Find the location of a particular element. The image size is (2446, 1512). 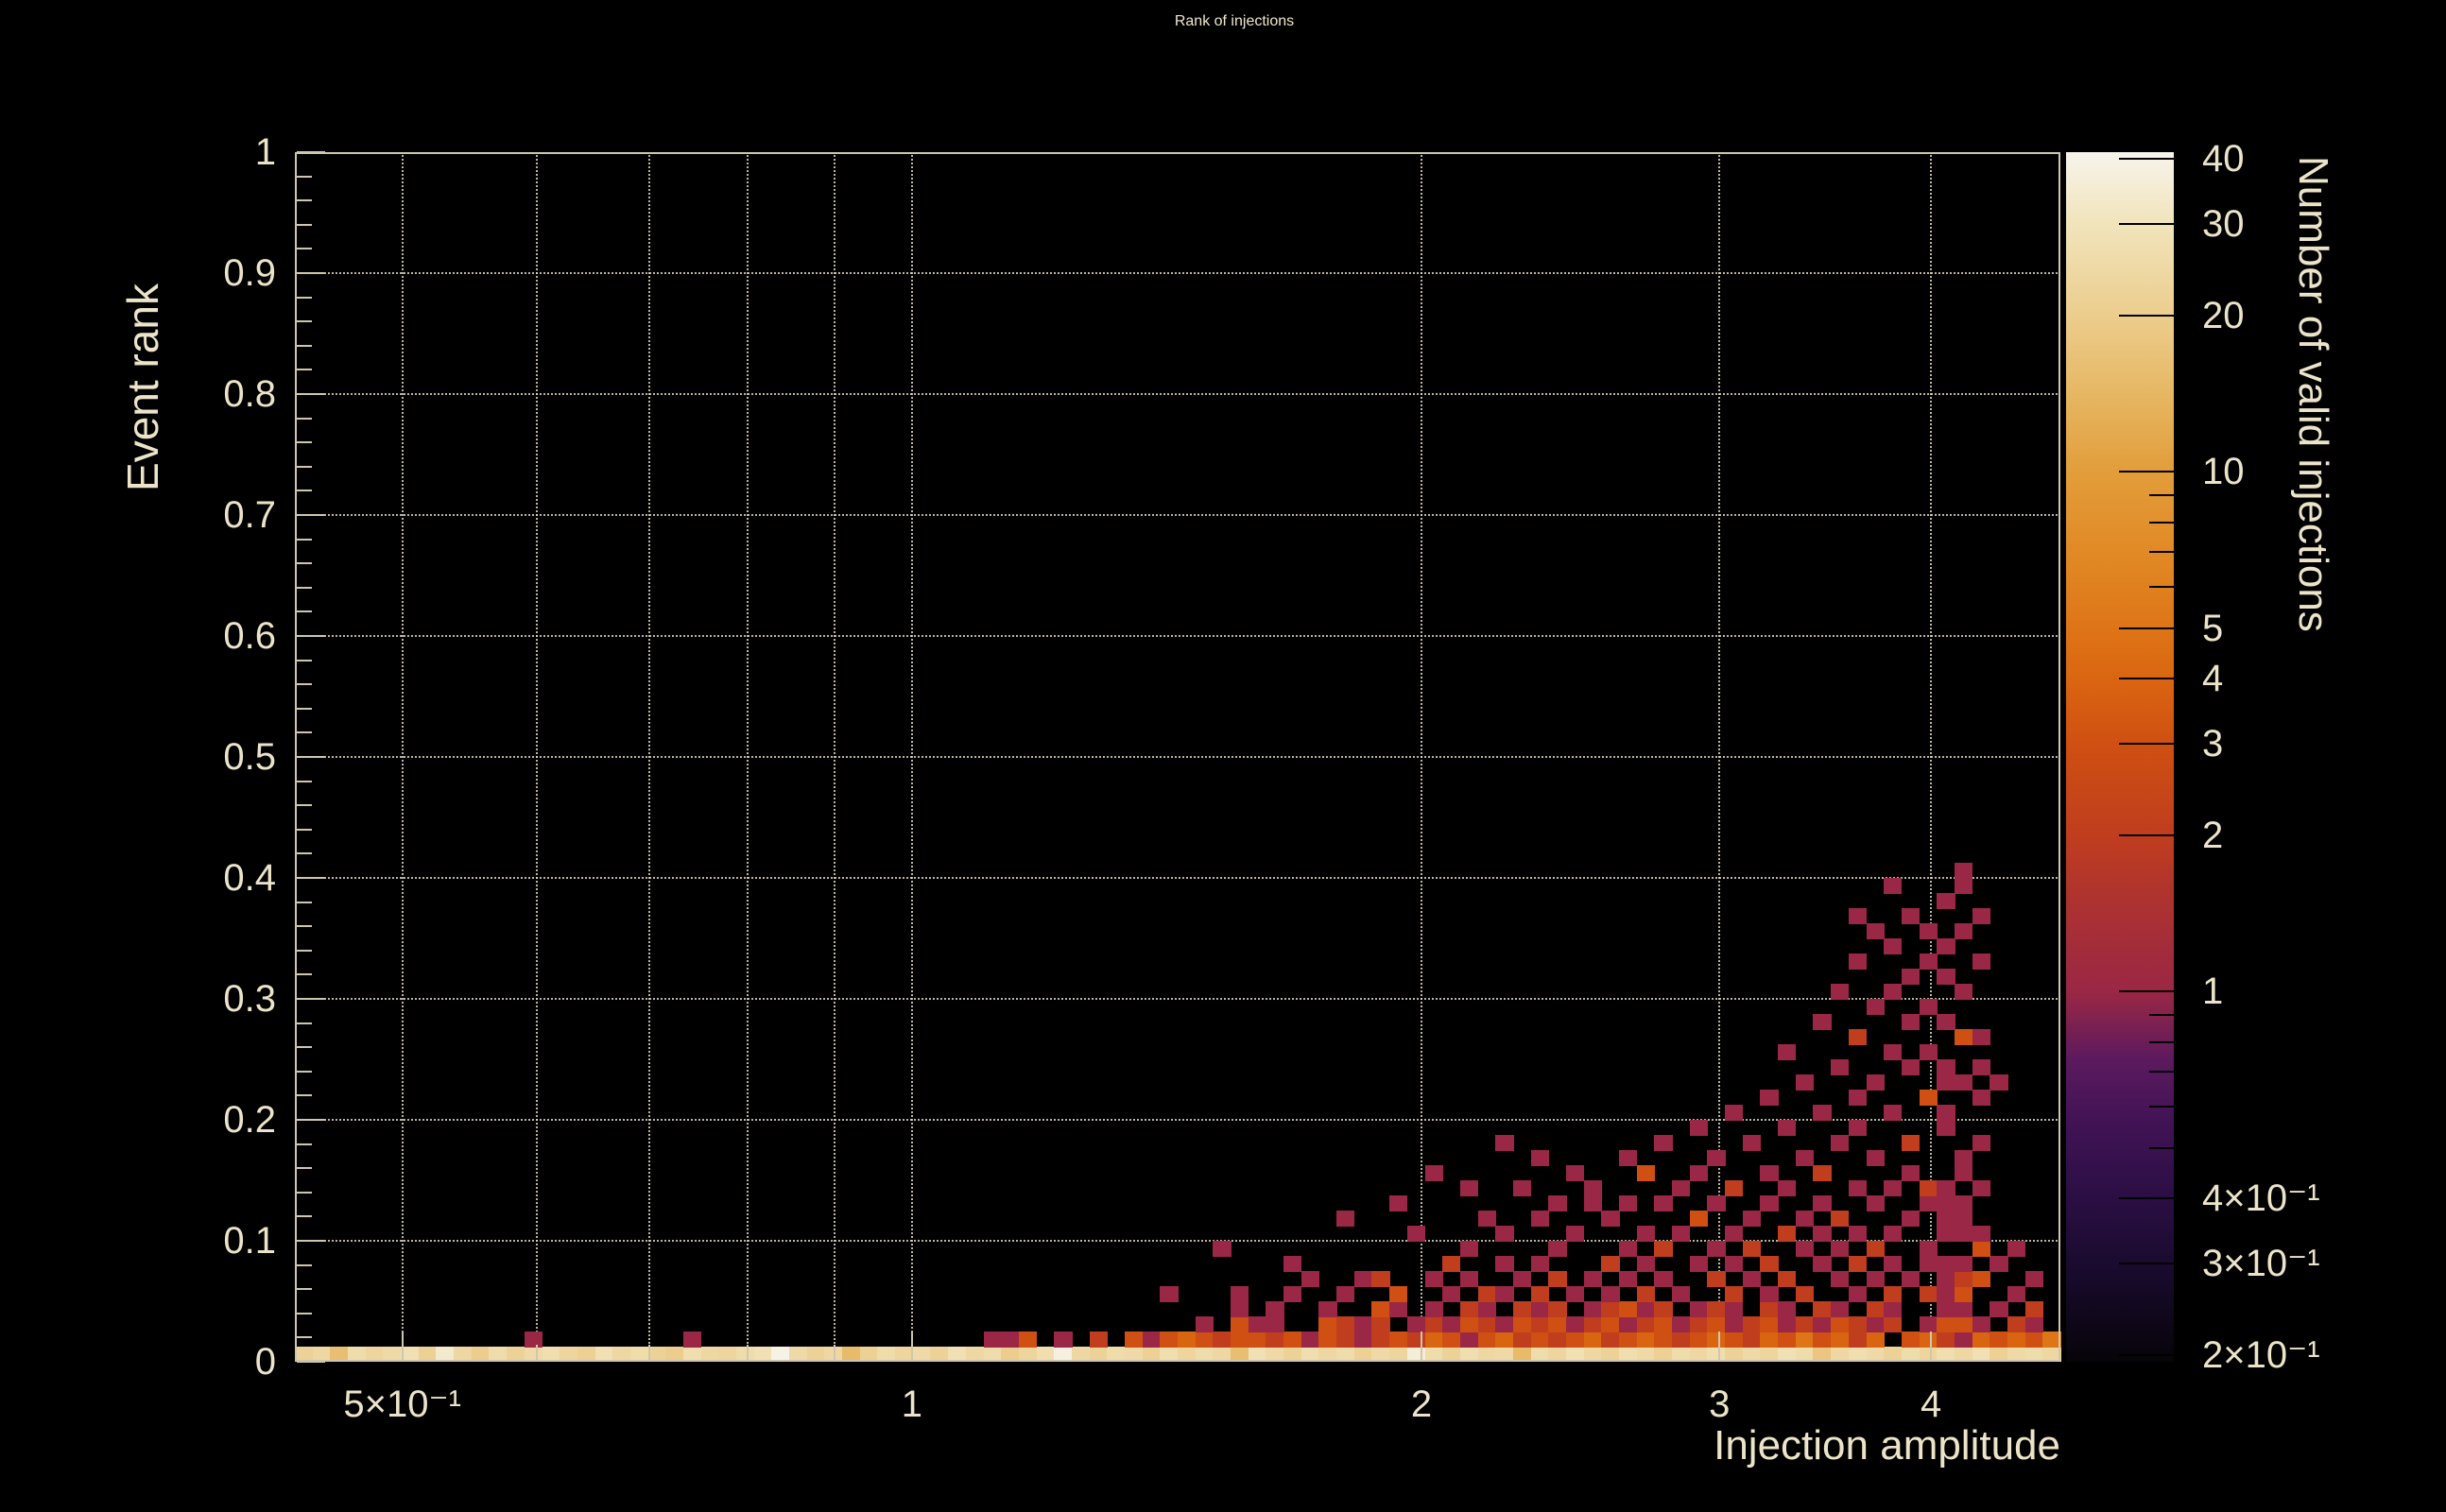

x-axis-tick-label: 2 is located at coordinates (1421, 1404).